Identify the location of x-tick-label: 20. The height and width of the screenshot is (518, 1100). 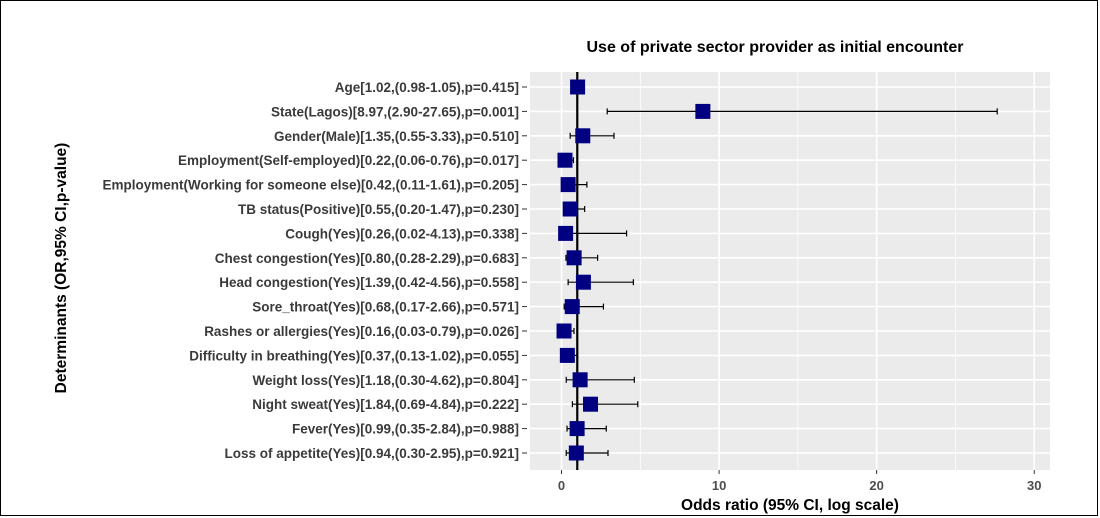
(876, 485).